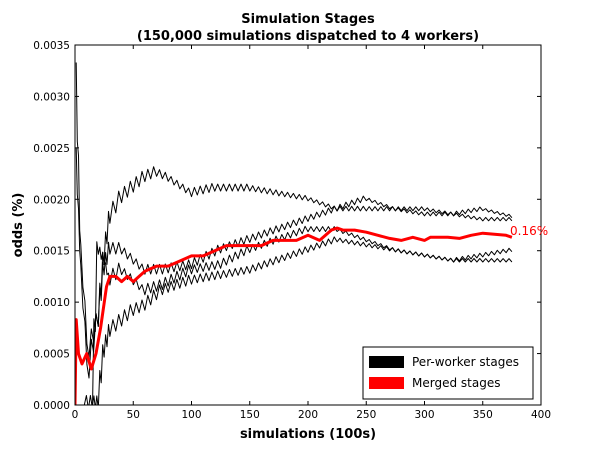 This screenshot has height=450, width=600. What do you see at coordinates (424, 415) in the screenshot?
I see `x-tick-label: 300` at bounding box center [424, 415].